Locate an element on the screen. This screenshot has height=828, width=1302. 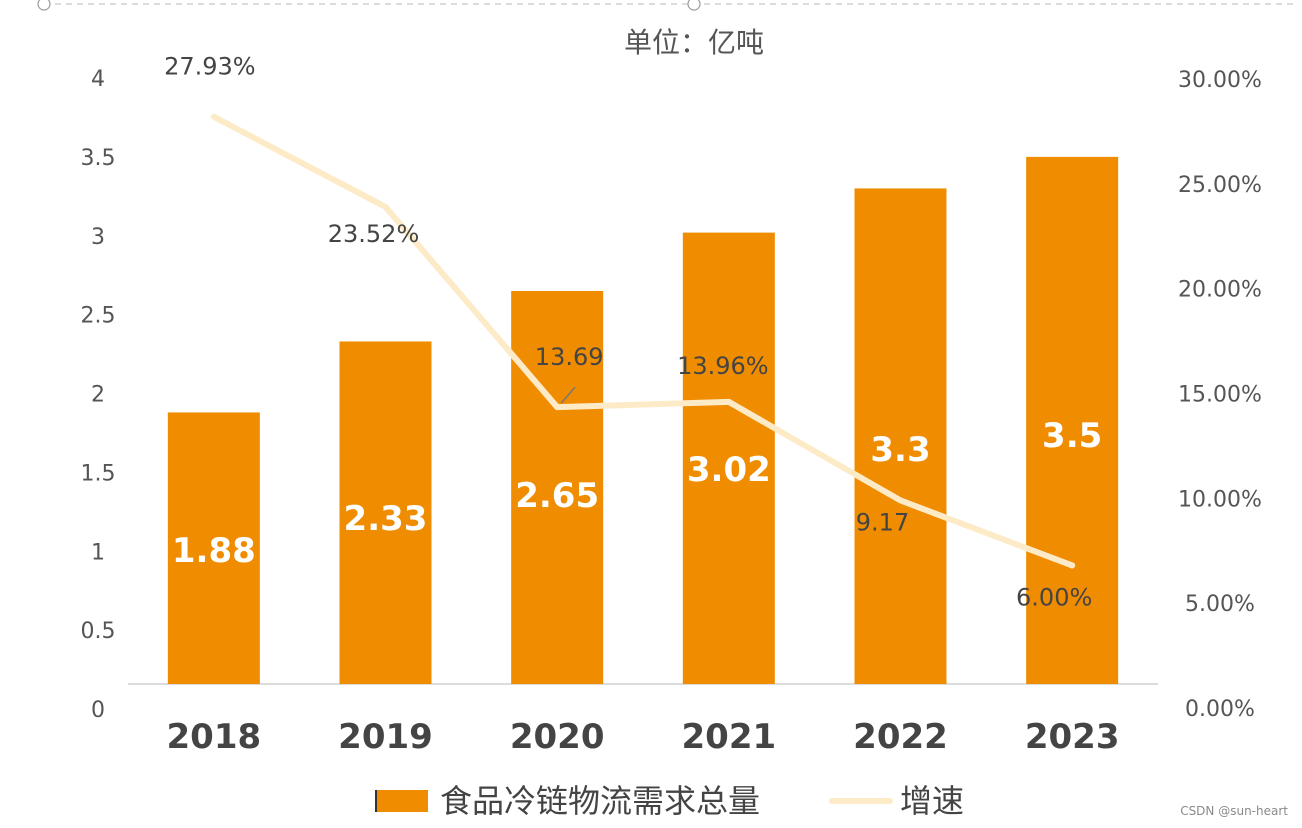
right-axis-tick-label: 0.00% is located at coordinates (1220, 709).